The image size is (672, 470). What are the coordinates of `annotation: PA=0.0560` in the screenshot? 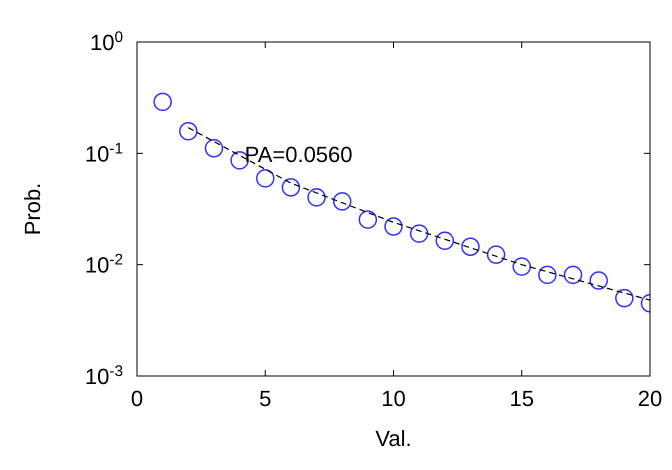 It's located at (298, 154).